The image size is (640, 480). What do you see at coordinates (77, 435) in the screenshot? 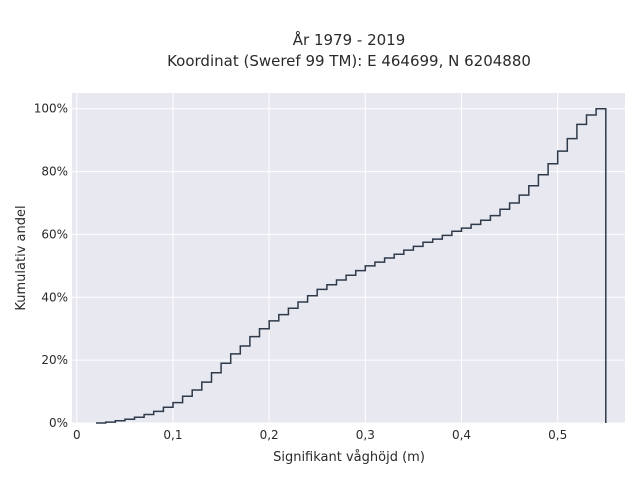
I see `x-tick-label: 0` at bounding box center [77, 435].